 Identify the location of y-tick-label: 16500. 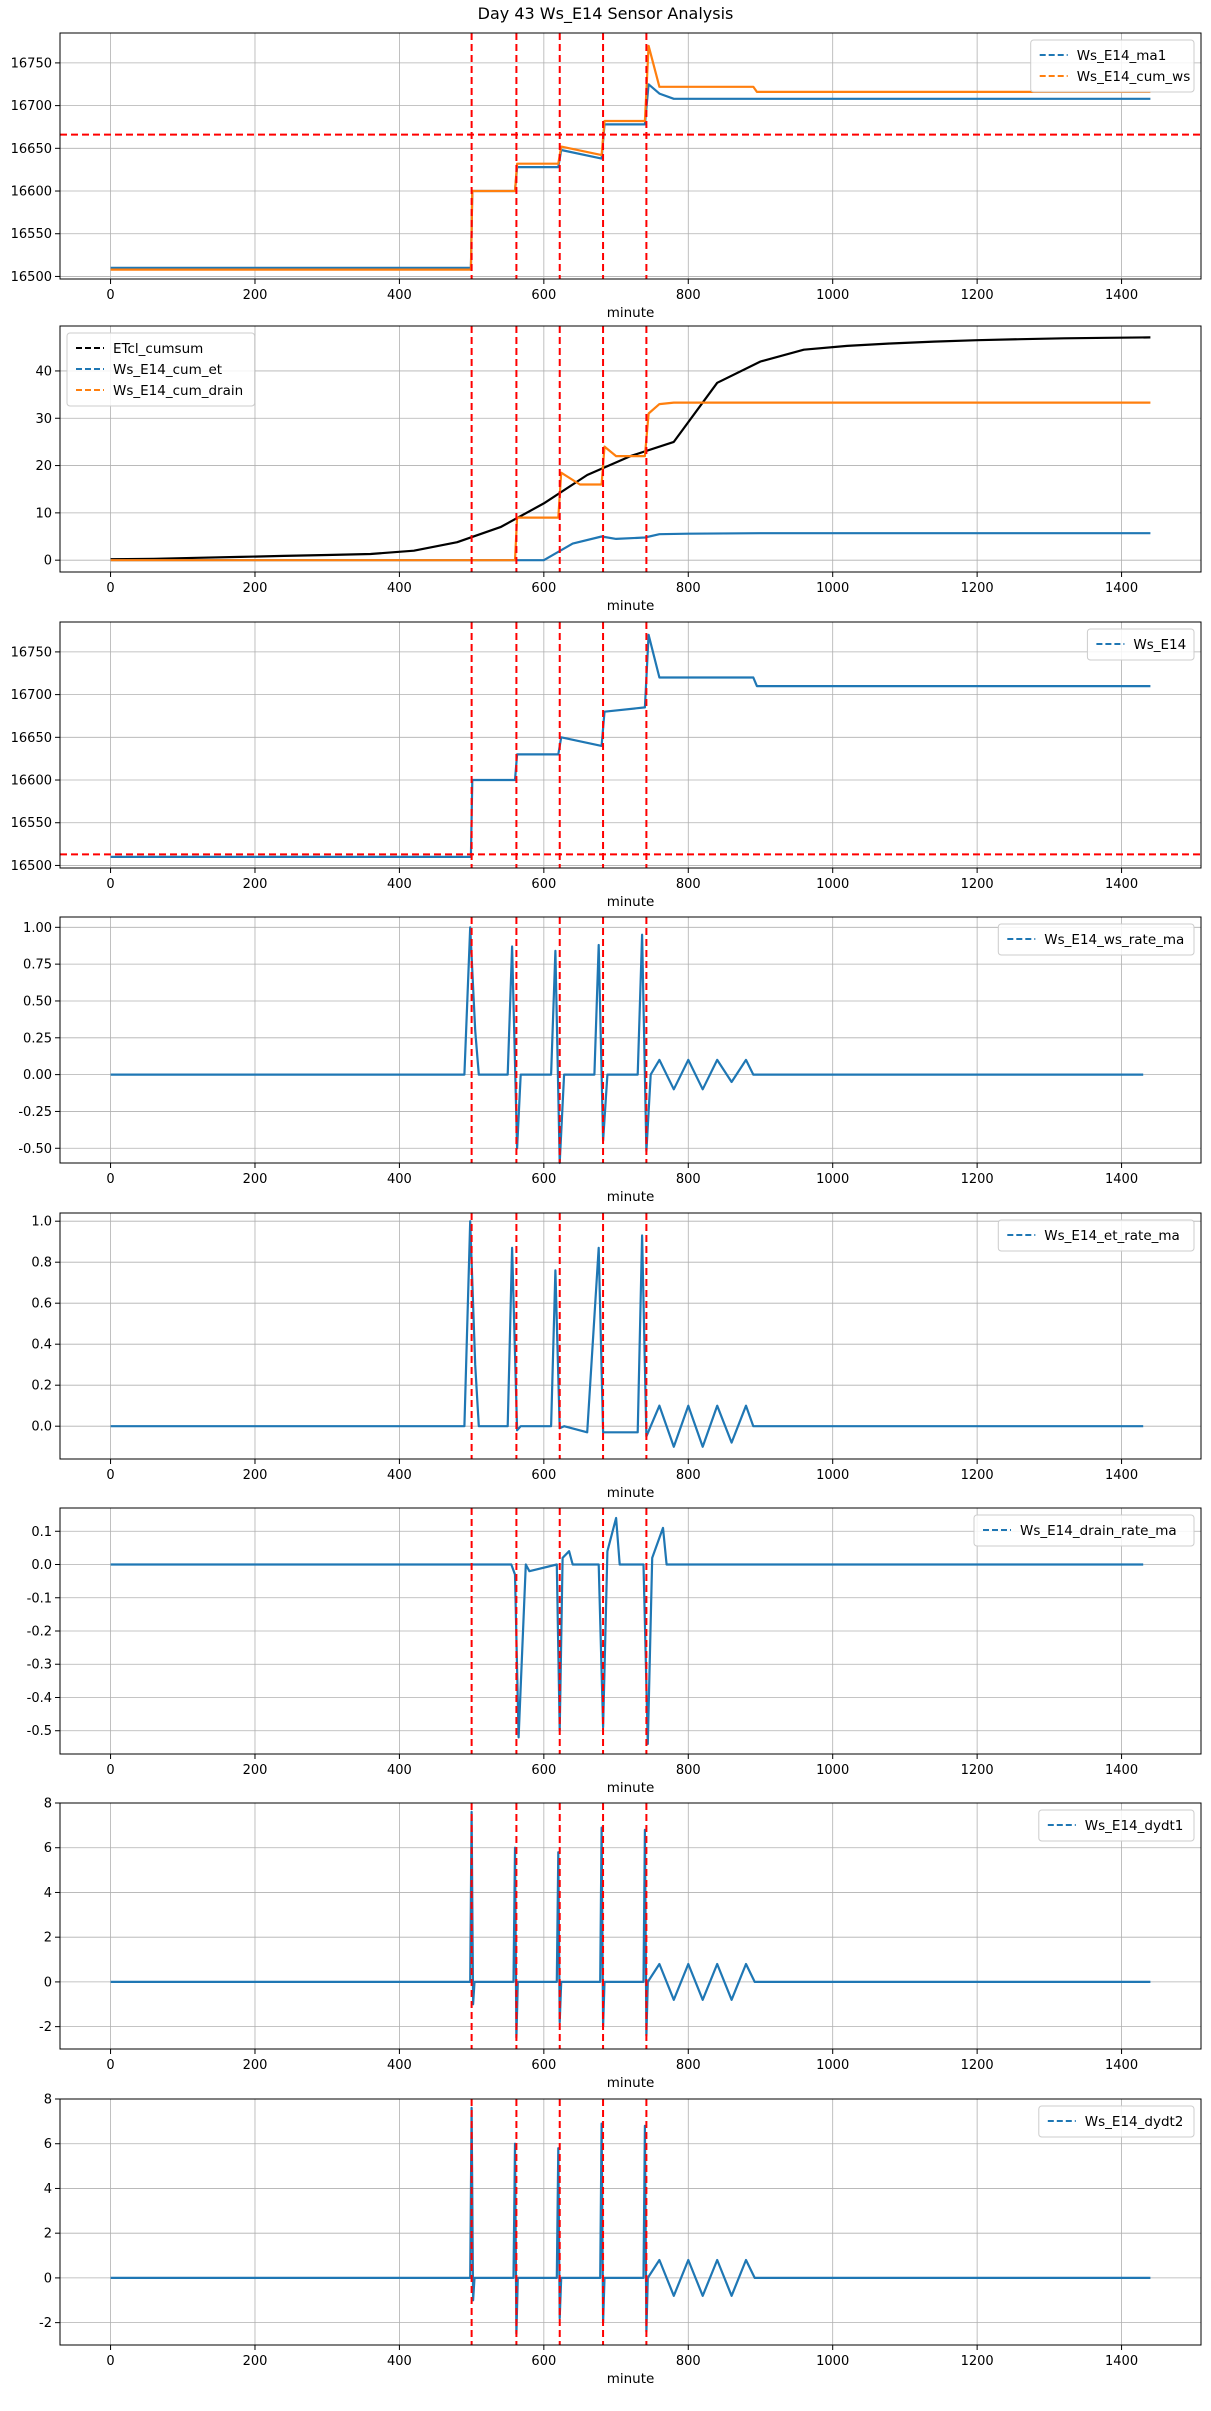
(31, 277).